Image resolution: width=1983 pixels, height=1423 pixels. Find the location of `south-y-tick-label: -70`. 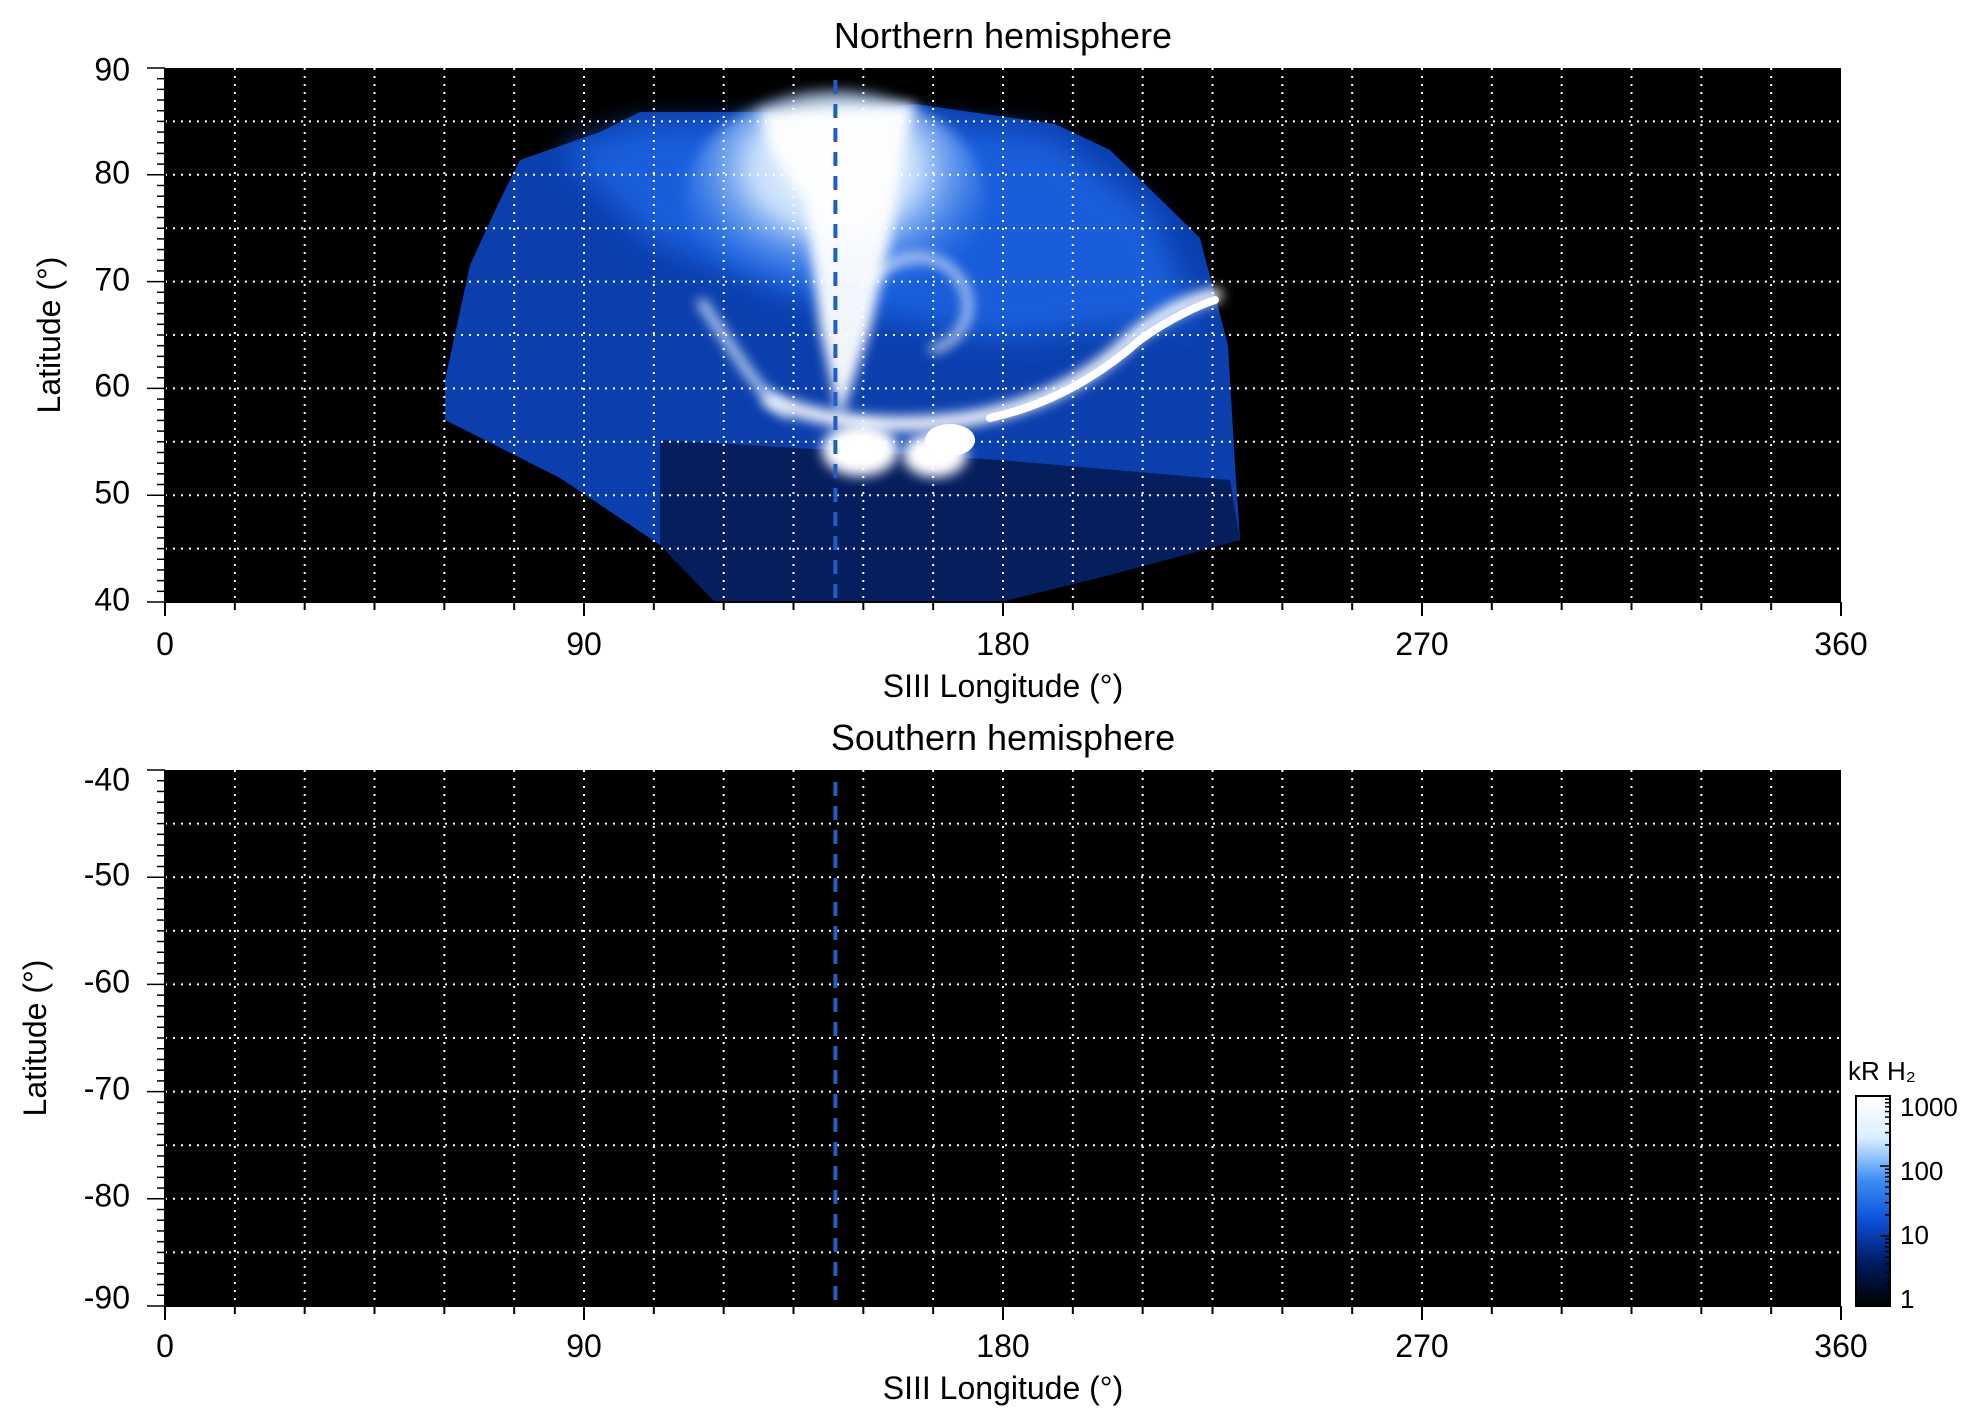

south-y-tick-label: -70 is located at coordinates (107, 1088).